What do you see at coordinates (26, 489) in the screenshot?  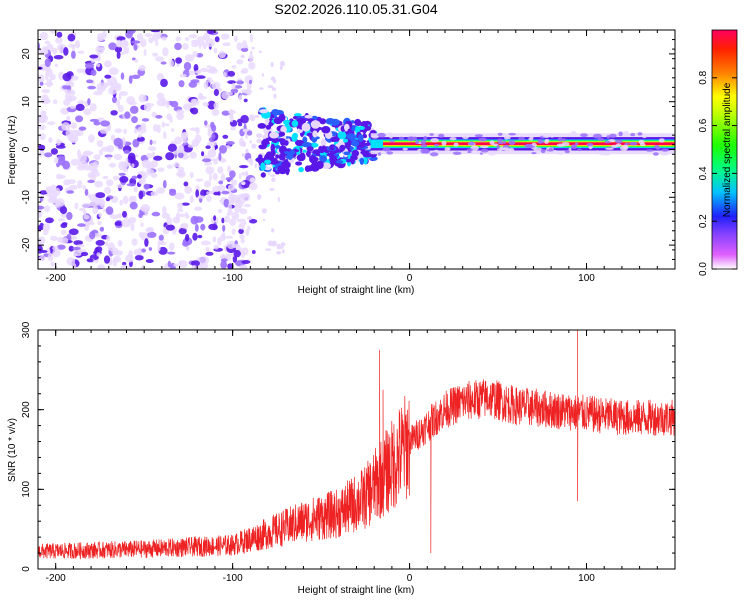 I see `y-tick-label: 100` at bounding box center [26, 489].